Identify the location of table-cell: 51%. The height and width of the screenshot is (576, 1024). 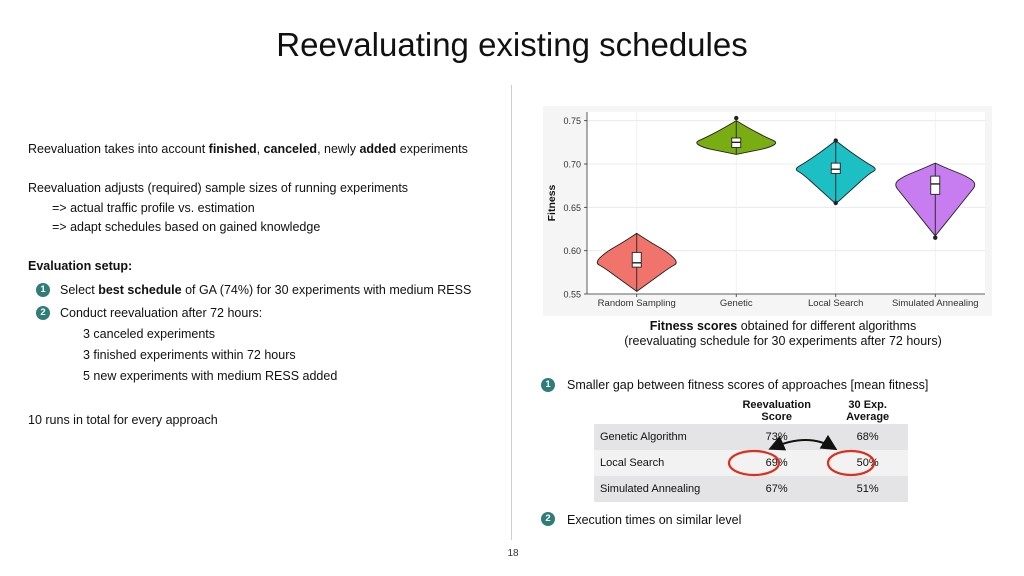
(867, 489).